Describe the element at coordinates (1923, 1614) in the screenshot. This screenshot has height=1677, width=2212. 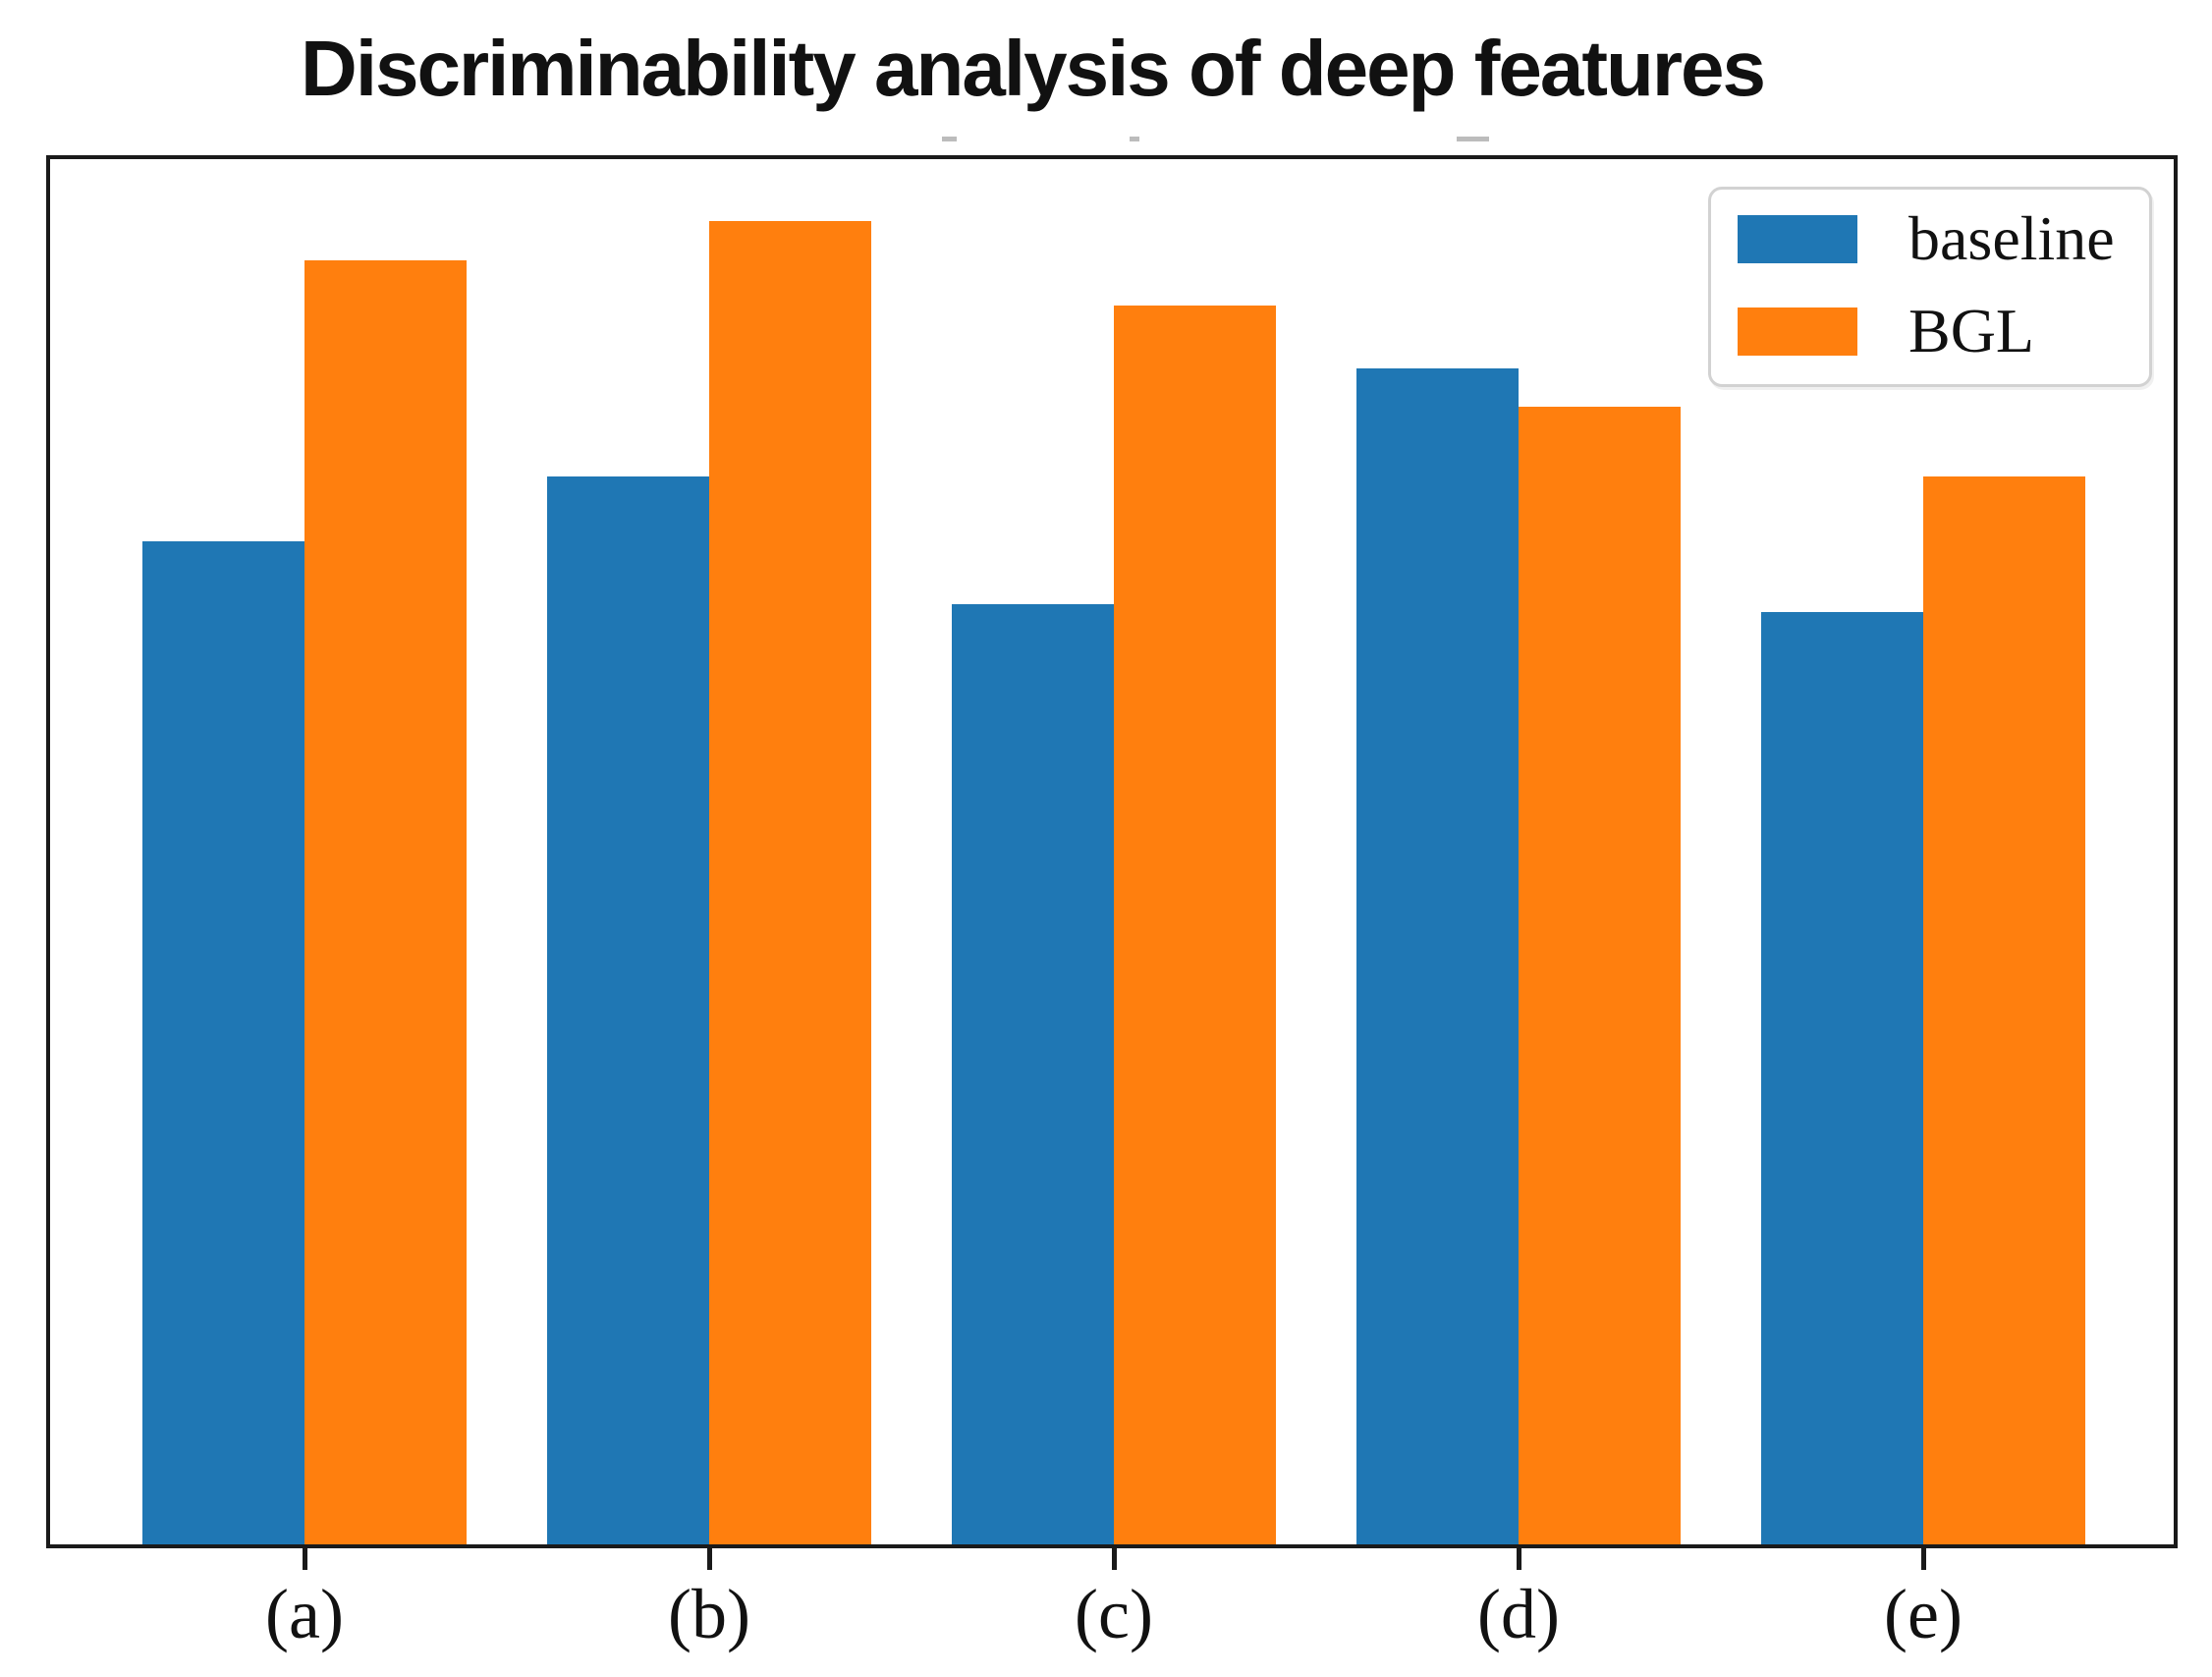
I see `x-tick-label: (e)` at that location.